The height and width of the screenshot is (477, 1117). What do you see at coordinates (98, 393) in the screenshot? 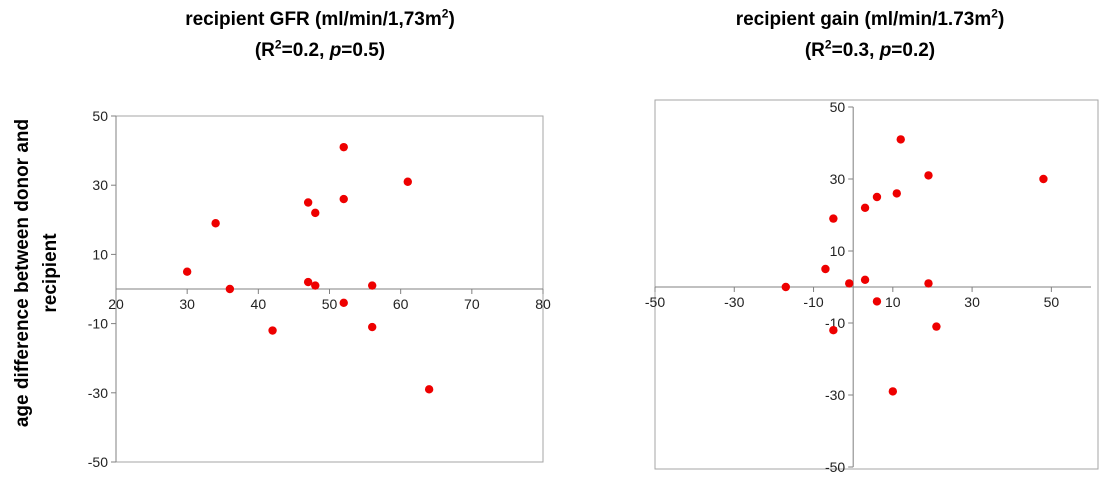
I see `chart1-y-tick-label: -30` at bounding box center [98, 393].